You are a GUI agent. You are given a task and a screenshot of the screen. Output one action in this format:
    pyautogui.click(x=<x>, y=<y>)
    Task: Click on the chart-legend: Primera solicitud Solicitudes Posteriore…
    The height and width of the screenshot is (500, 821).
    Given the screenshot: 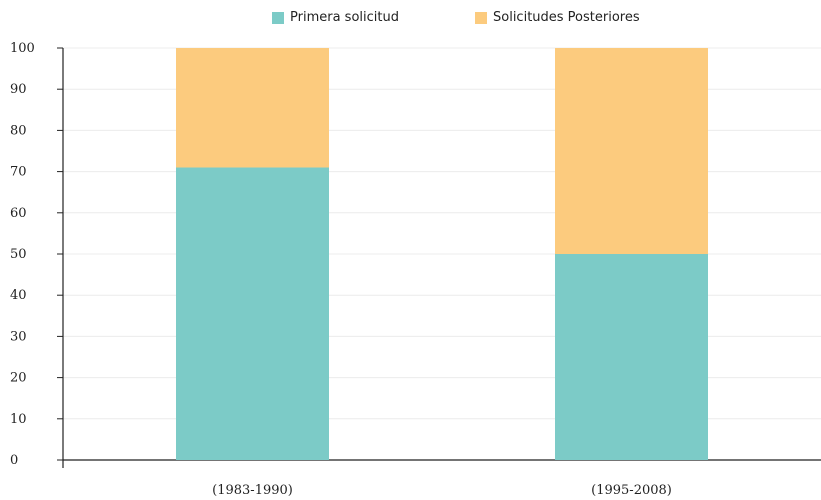 What is the action you would take?
    pyautogui.click(x=410, y=21)
    